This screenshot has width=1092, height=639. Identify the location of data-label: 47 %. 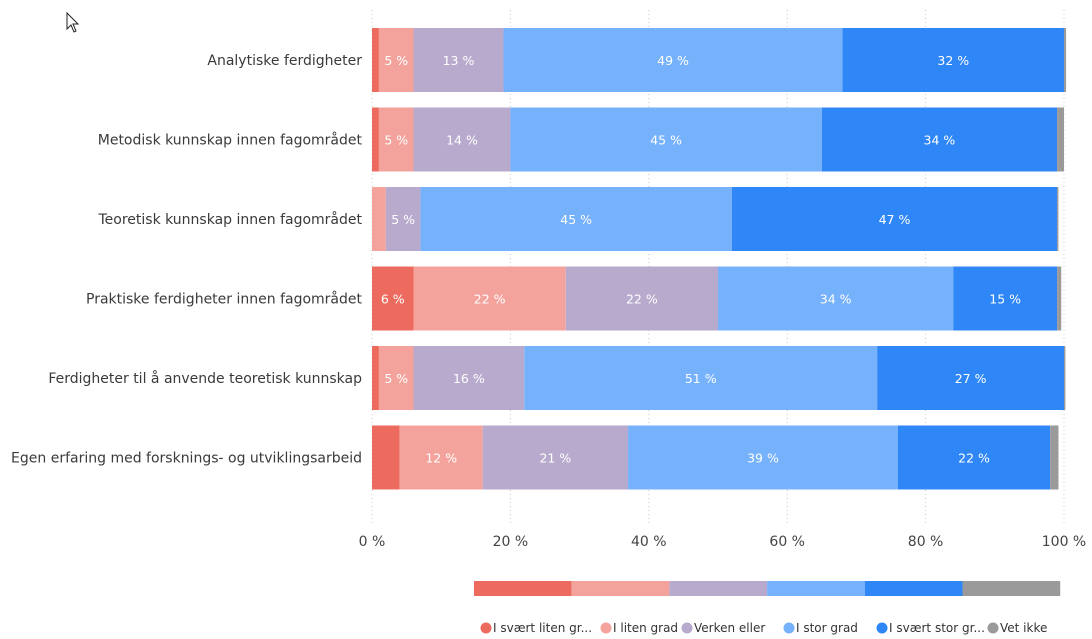
(895, 219).